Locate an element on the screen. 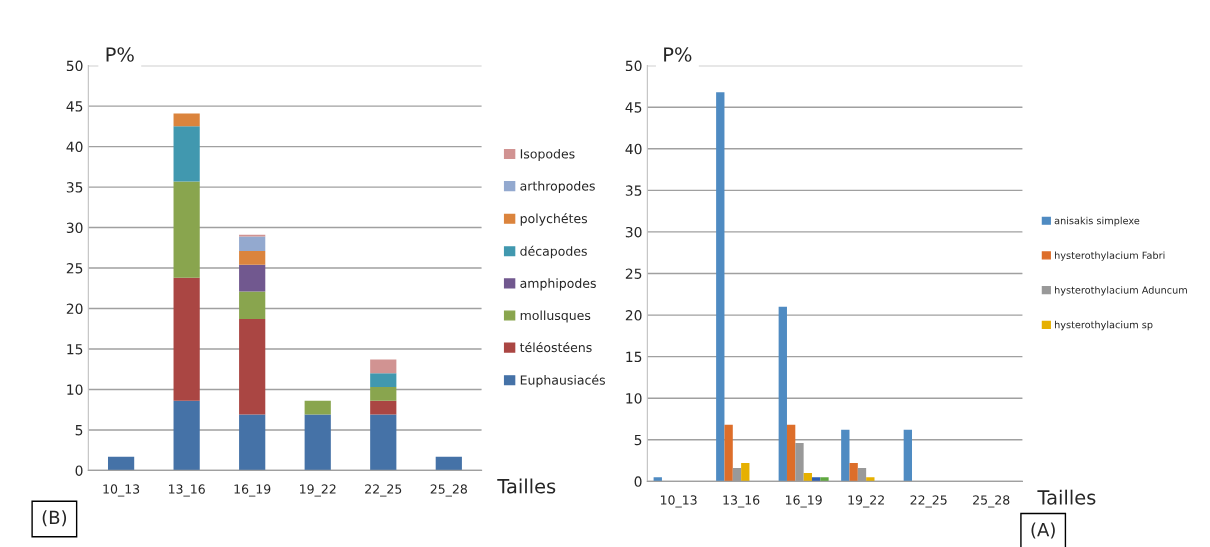  legend-label: arthropodes is located at coordinates (557, 187).